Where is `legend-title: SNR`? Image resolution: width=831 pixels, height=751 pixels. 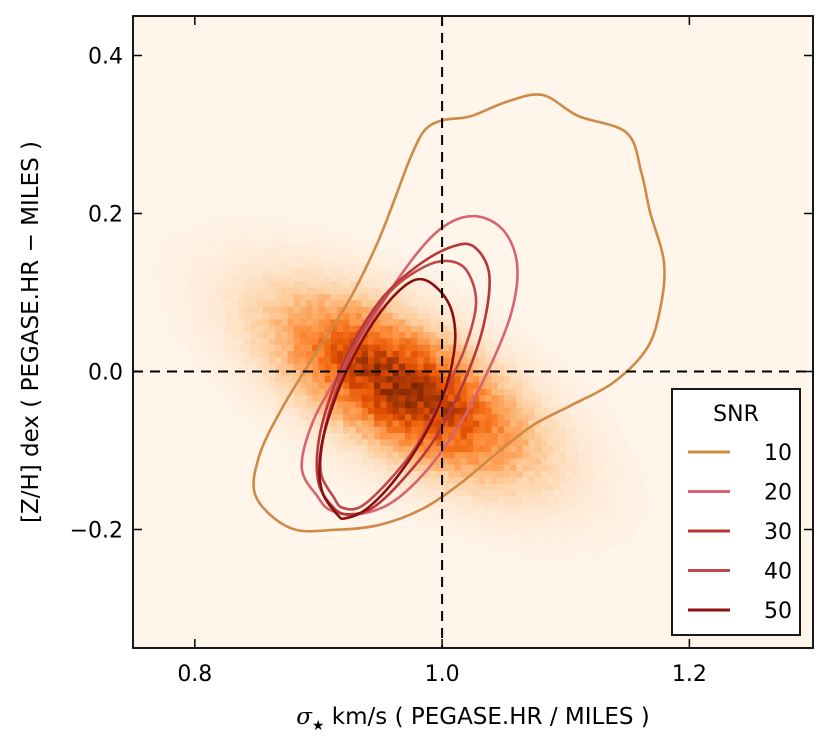 legend-title: SNR is located at coordinates (736, 414).